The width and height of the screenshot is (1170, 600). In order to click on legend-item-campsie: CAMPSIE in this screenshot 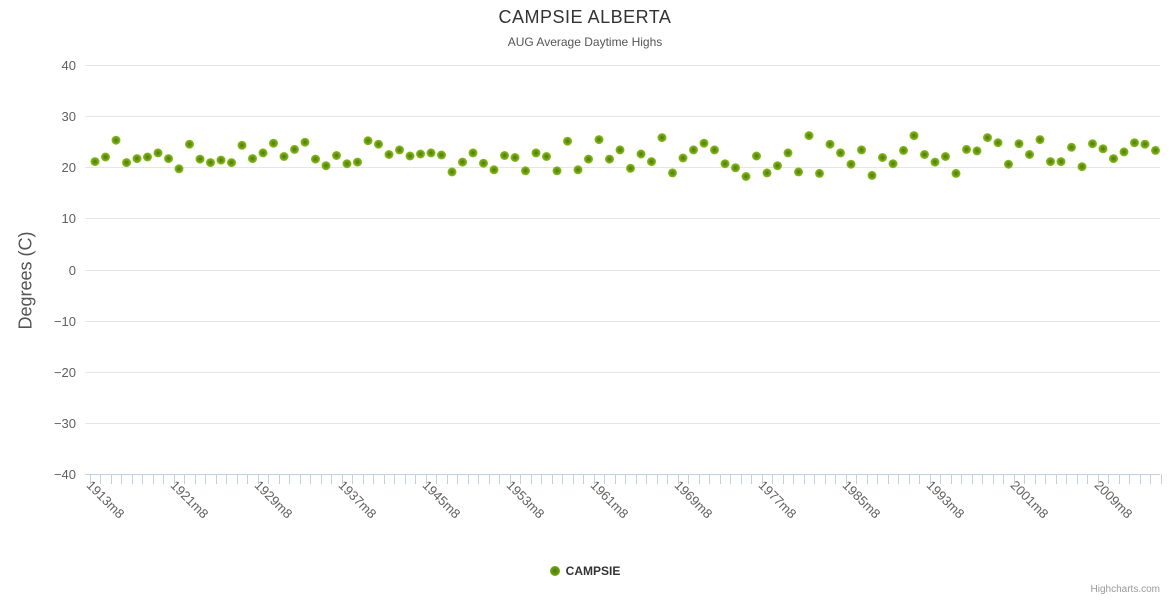, I will do `click(585, 571)`.